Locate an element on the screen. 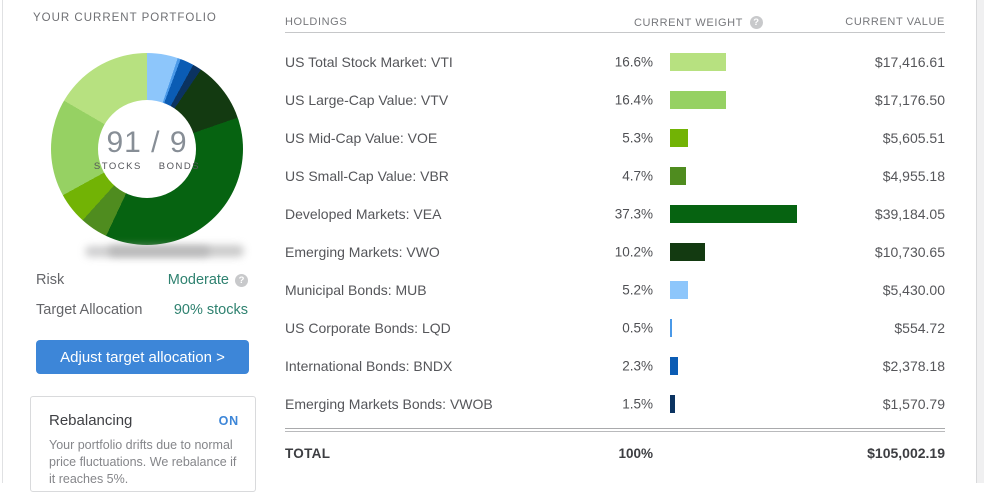  holding-value: $2,378.18 is located at coordinates (913, 366).